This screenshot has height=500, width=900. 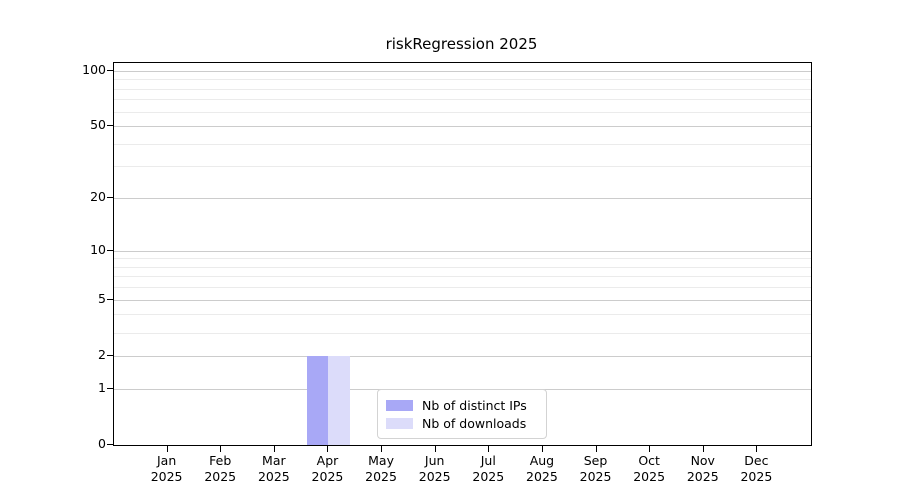 I want to click on y-tick-label: 0, so click(x=102, y=443).